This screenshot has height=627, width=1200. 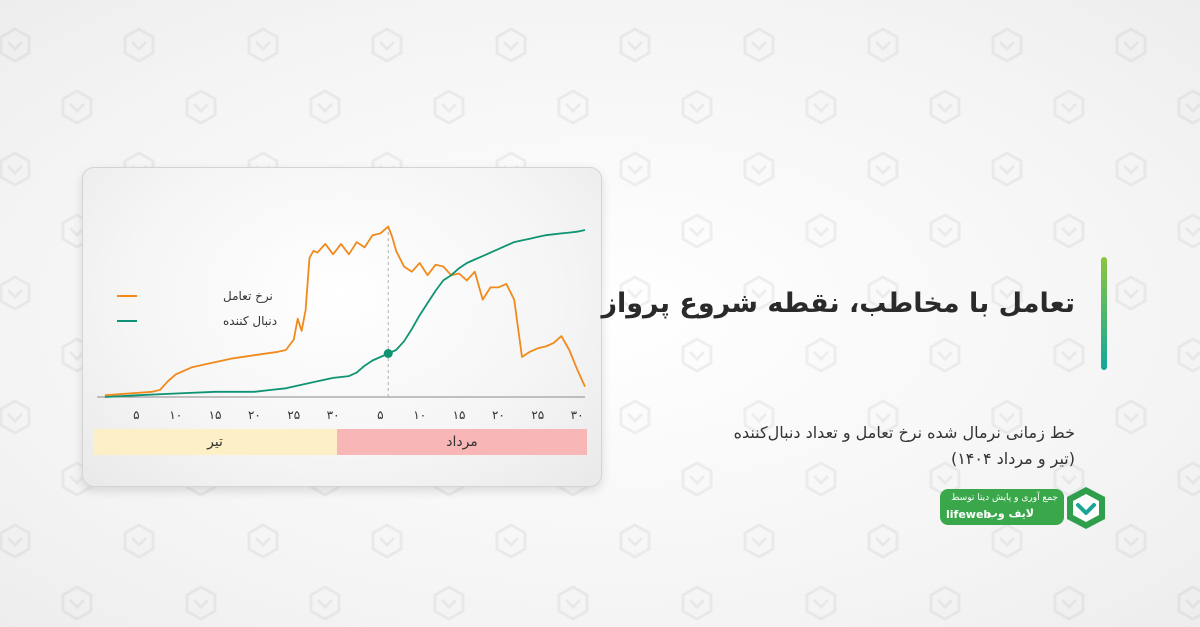 I want to click on lifeweb-logo-icon, so click(x=1086, y=508).